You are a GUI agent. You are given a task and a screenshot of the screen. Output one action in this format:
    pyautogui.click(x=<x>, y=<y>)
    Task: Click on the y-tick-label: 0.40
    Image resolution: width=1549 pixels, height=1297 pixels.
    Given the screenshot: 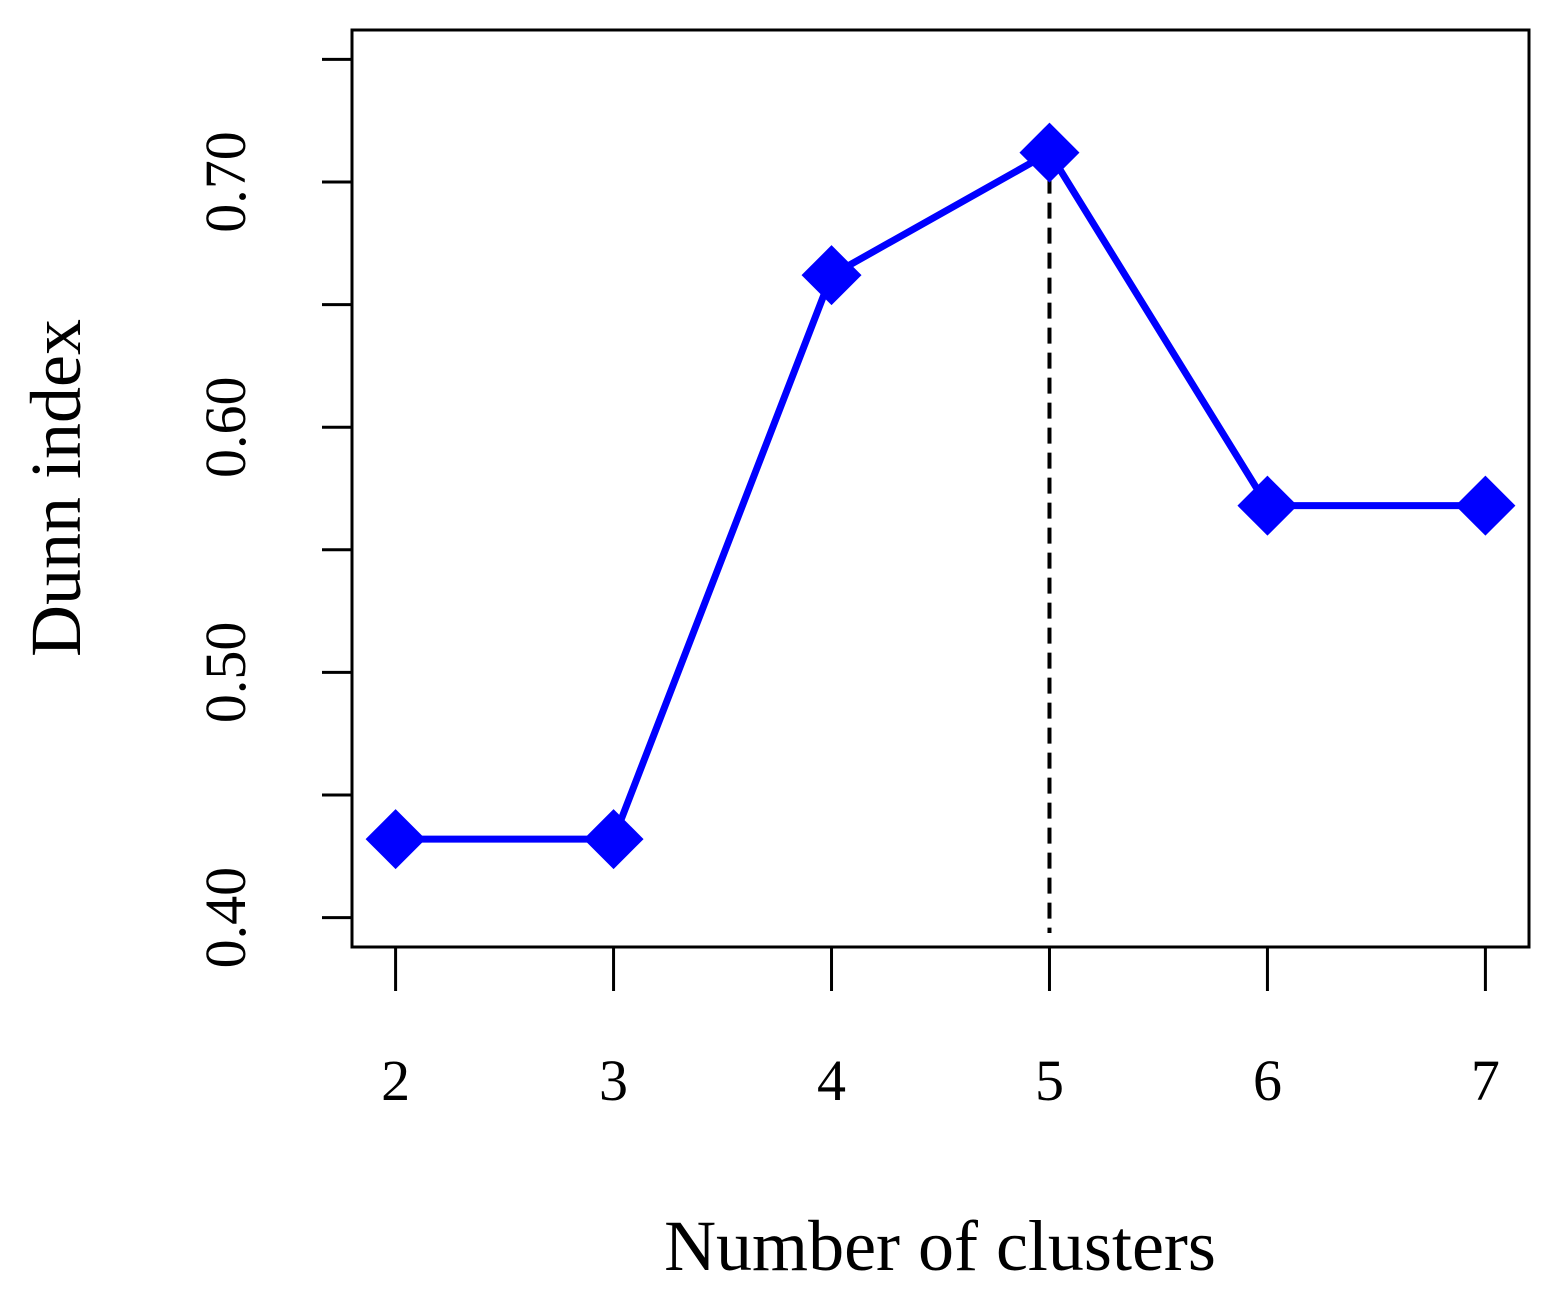 What is the action you would take?
    pyautogui.click(x=225, y=918)
    